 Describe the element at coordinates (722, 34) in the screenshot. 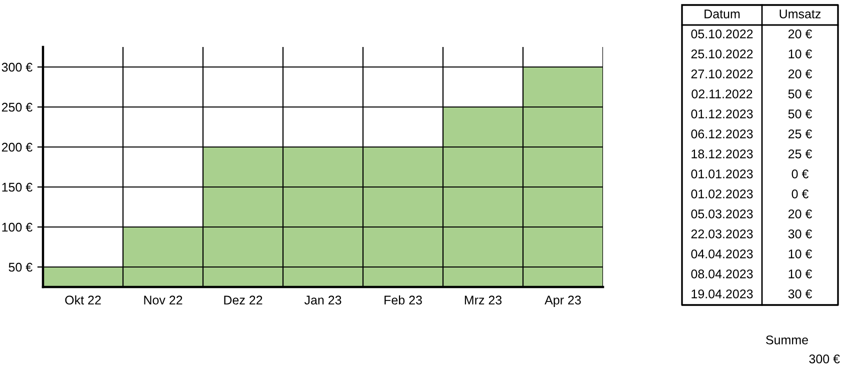

I see `text: 05.10.2022` at that location.